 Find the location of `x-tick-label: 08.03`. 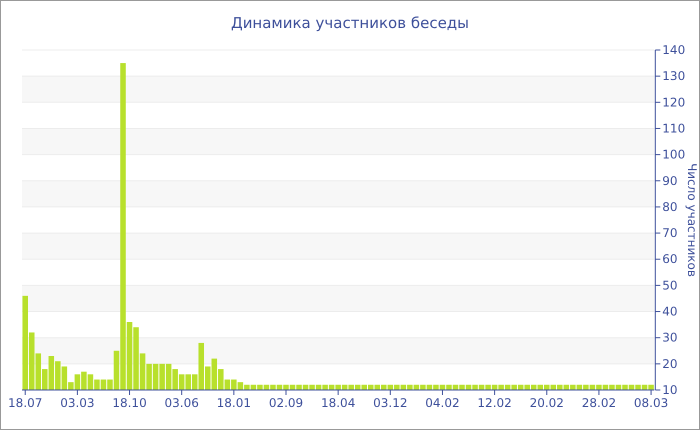

x-tick-label: 08.03 is located at coordinates (651, 403).